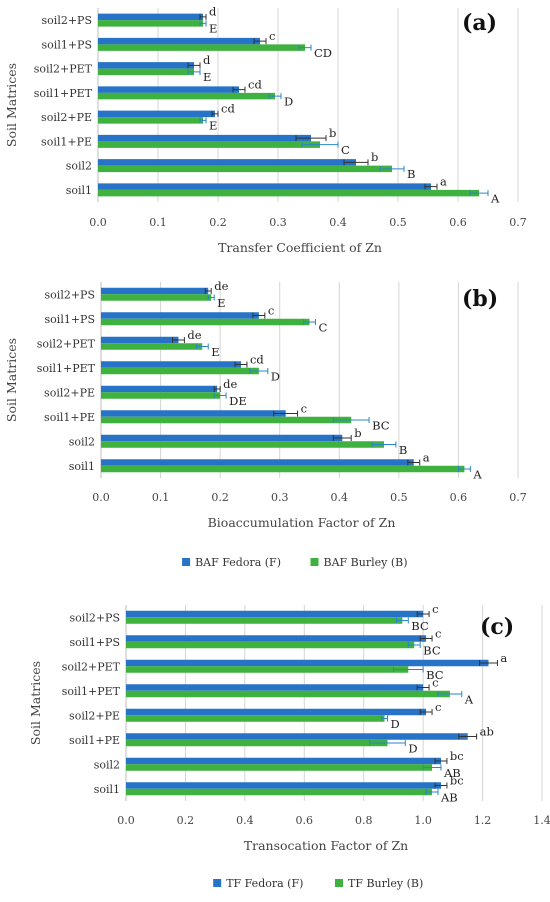 The width and height of the screenshot is (550, 902). I want to click on x-axis-title: Bioaccumulation Factor of Zn, so click(302, 522).